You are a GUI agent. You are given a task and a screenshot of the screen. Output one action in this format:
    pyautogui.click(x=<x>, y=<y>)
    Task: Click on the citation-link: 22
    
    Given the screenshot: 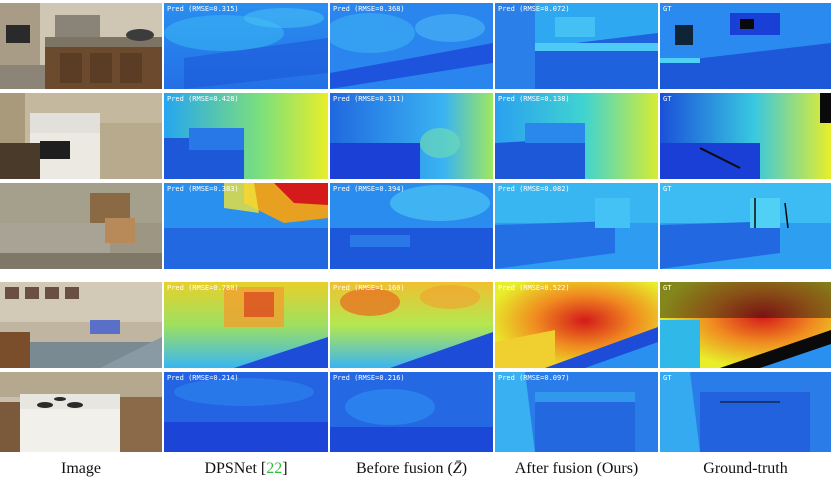 What is the action you would take?
    pyautogui.click(x=274, y=468)
    